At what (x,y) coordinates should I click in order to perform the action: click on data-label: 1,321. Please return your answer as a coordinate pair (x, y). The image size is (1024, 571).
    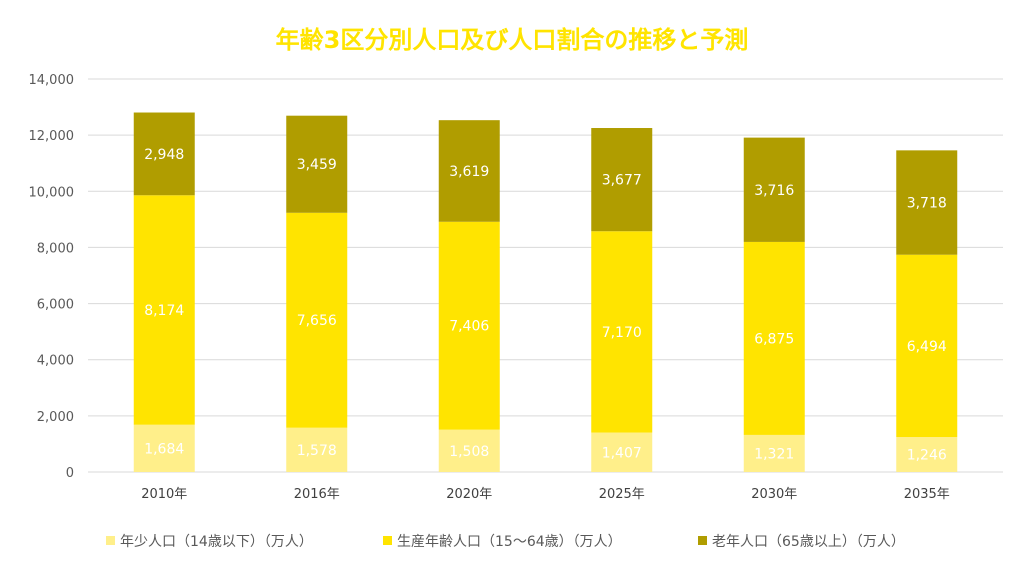
    Looking at the image, I should click on (774, 454).